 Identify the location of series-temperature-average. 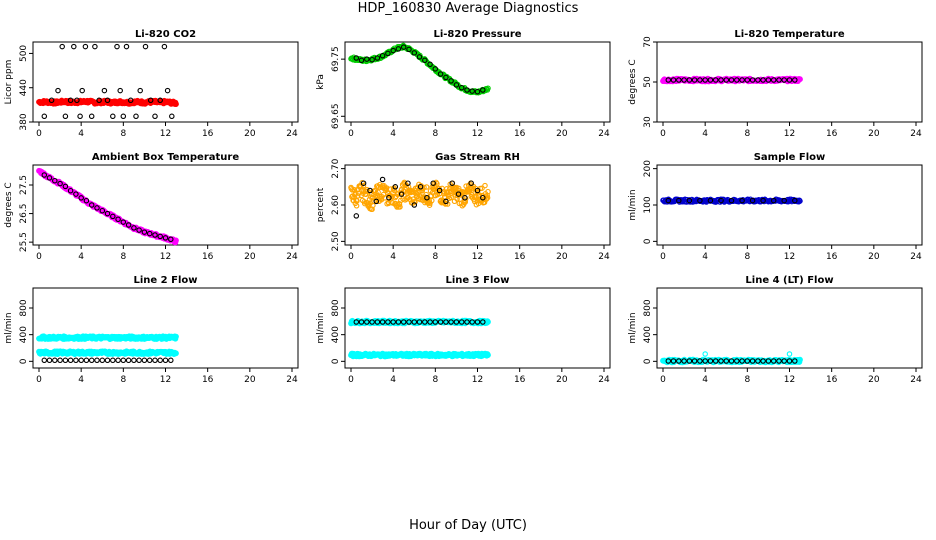
(731, 80).